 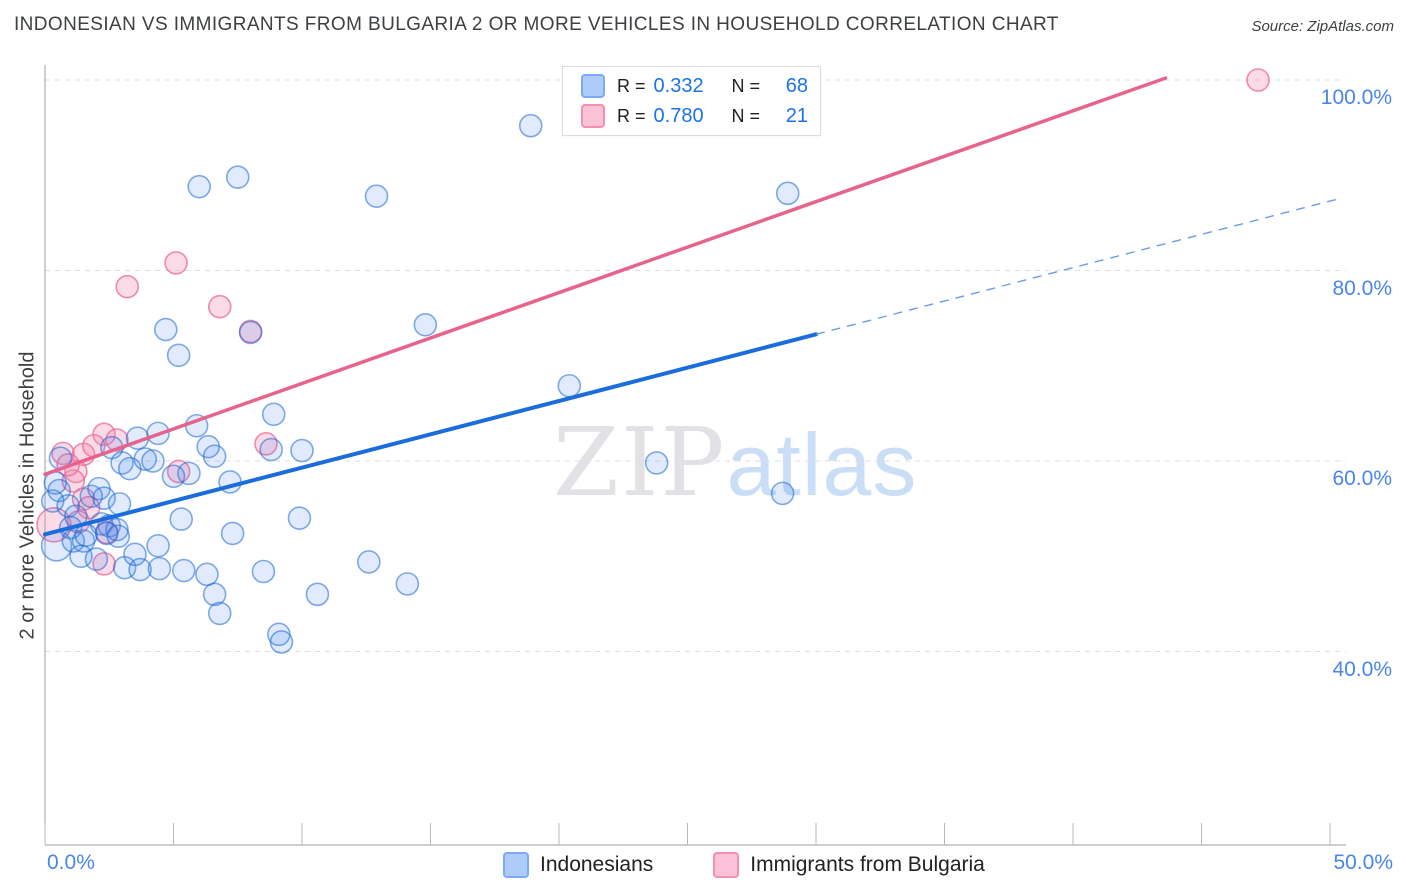 What do you see at coordinates (1362, 669) in the screenshot?
I see `y-tick-label: 40.0%` at bounding box center [1362, 669].